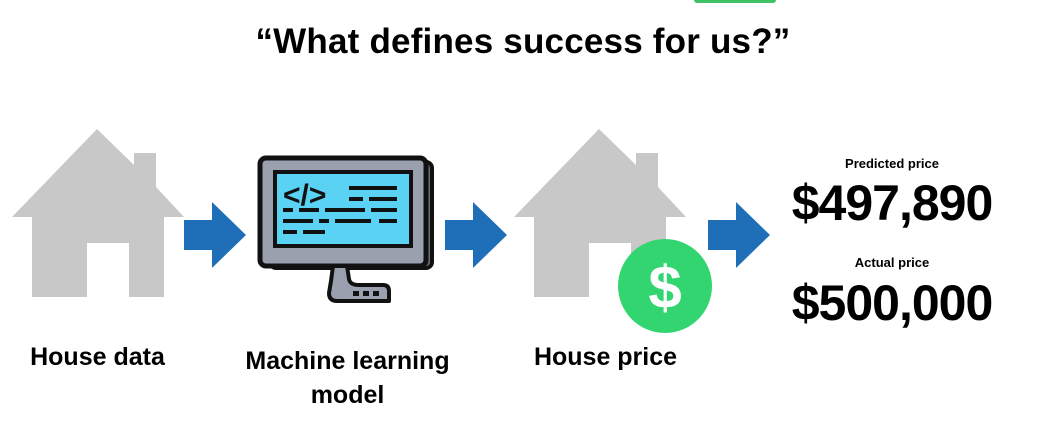  What do you see at coordinates (605, 357) in the screenshot?
I see `step-label-house-price: House price` at bounding box center [605, 357].